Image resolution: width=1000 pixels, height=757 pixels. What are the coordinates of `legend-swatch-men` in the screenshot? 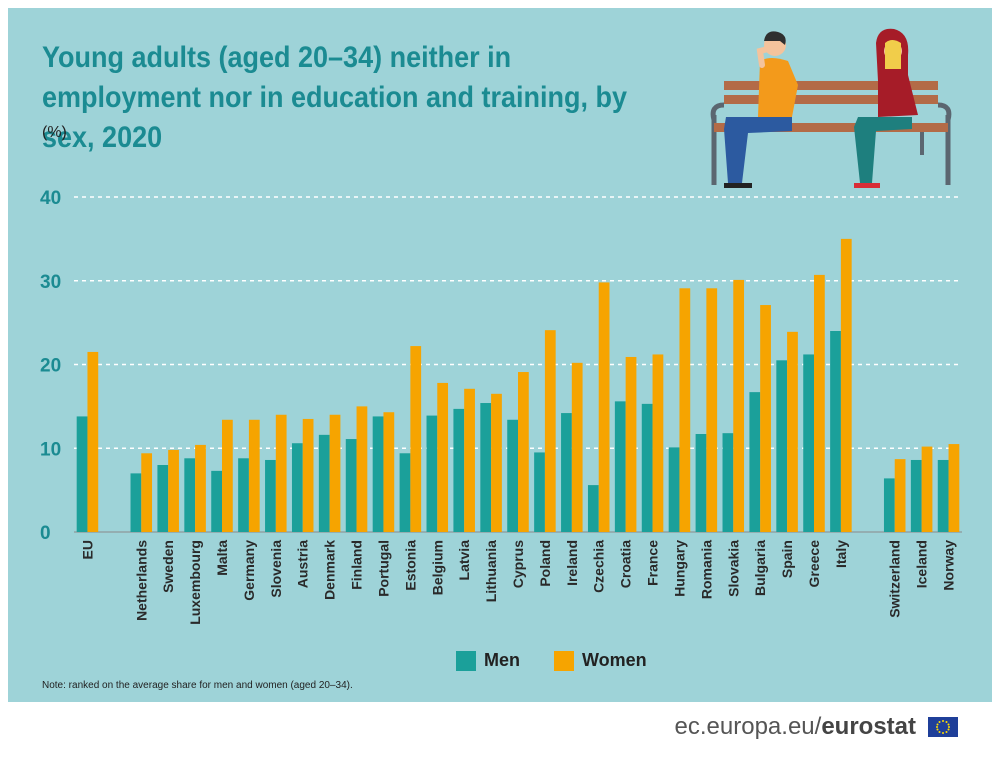 It's located at (466, 660).